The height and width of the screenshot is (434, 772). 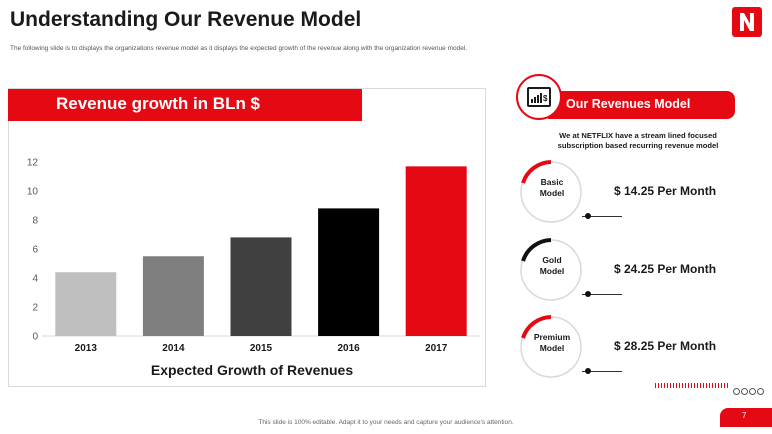 I want to click on chart-banner-title: Revenue growth in BLn $, so click(x=158, y=103).